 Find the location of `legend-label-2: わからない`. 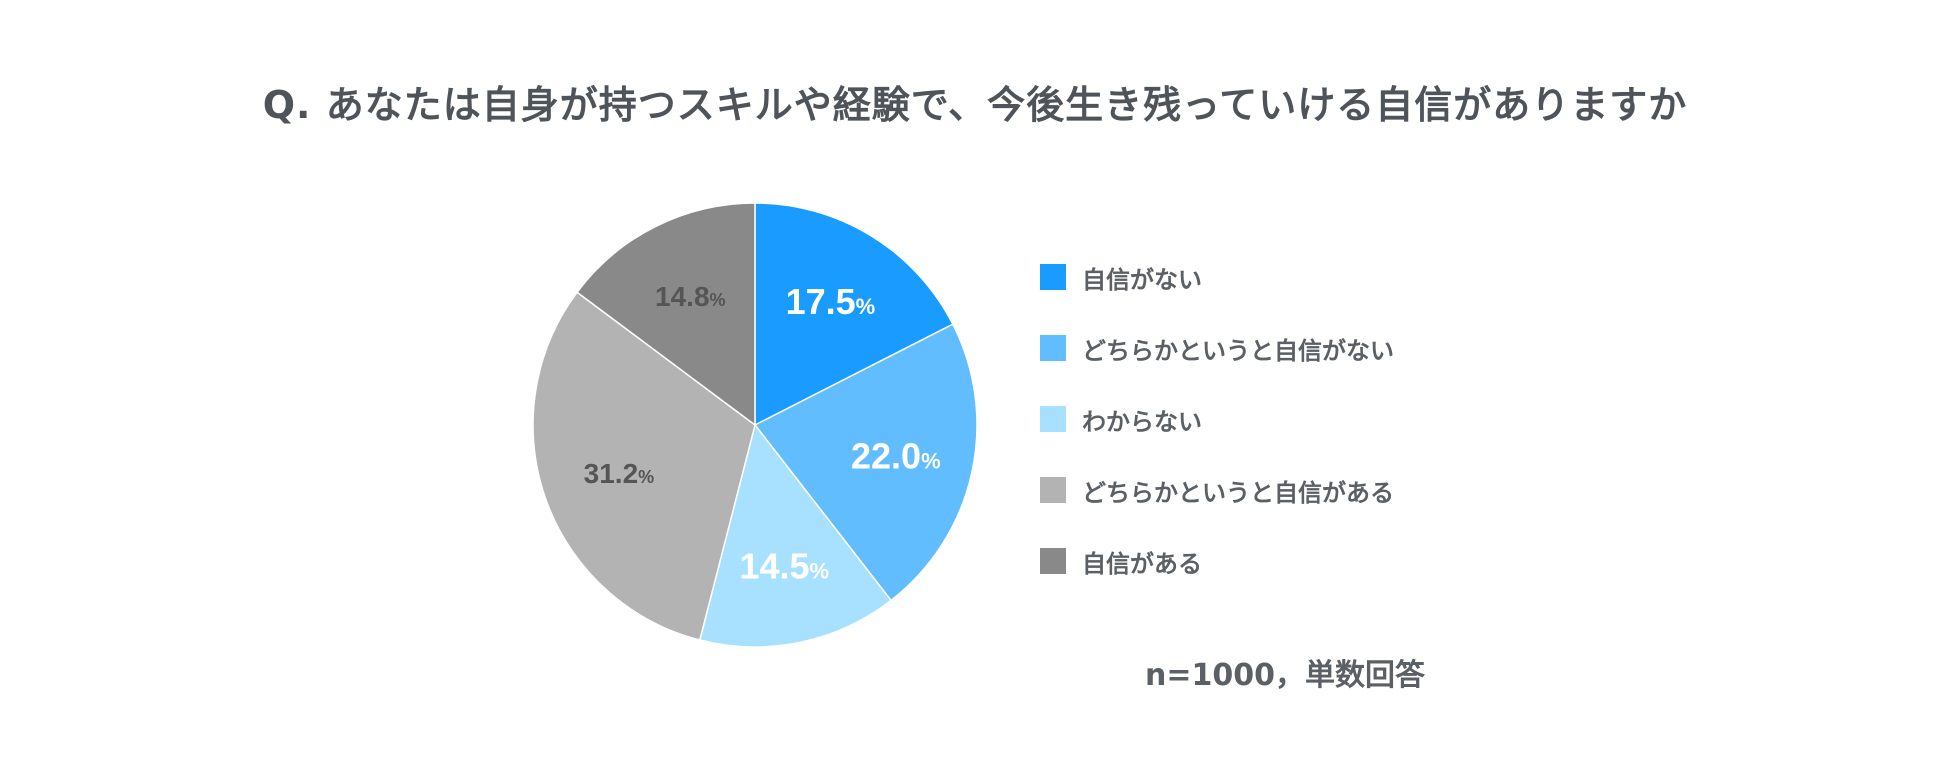

legend-label-2: わからない is located at coordinates (1142, 421).